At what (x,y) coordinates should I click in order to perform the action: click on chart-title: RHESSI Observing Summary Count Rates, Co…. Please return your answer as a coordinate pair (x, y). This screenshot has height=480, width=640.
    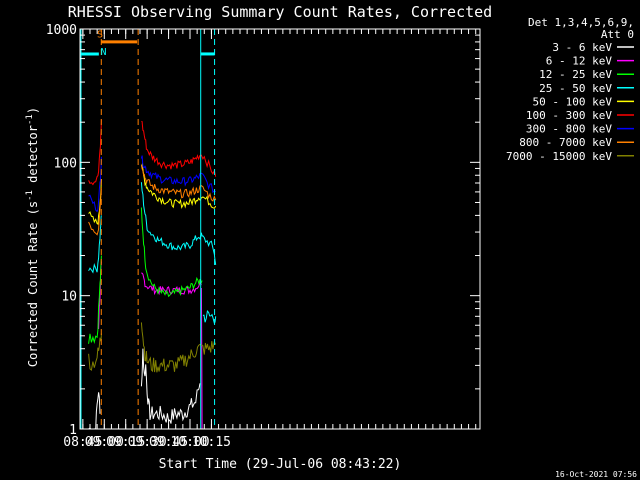
    Looking at the image, I should click on (280, 12).